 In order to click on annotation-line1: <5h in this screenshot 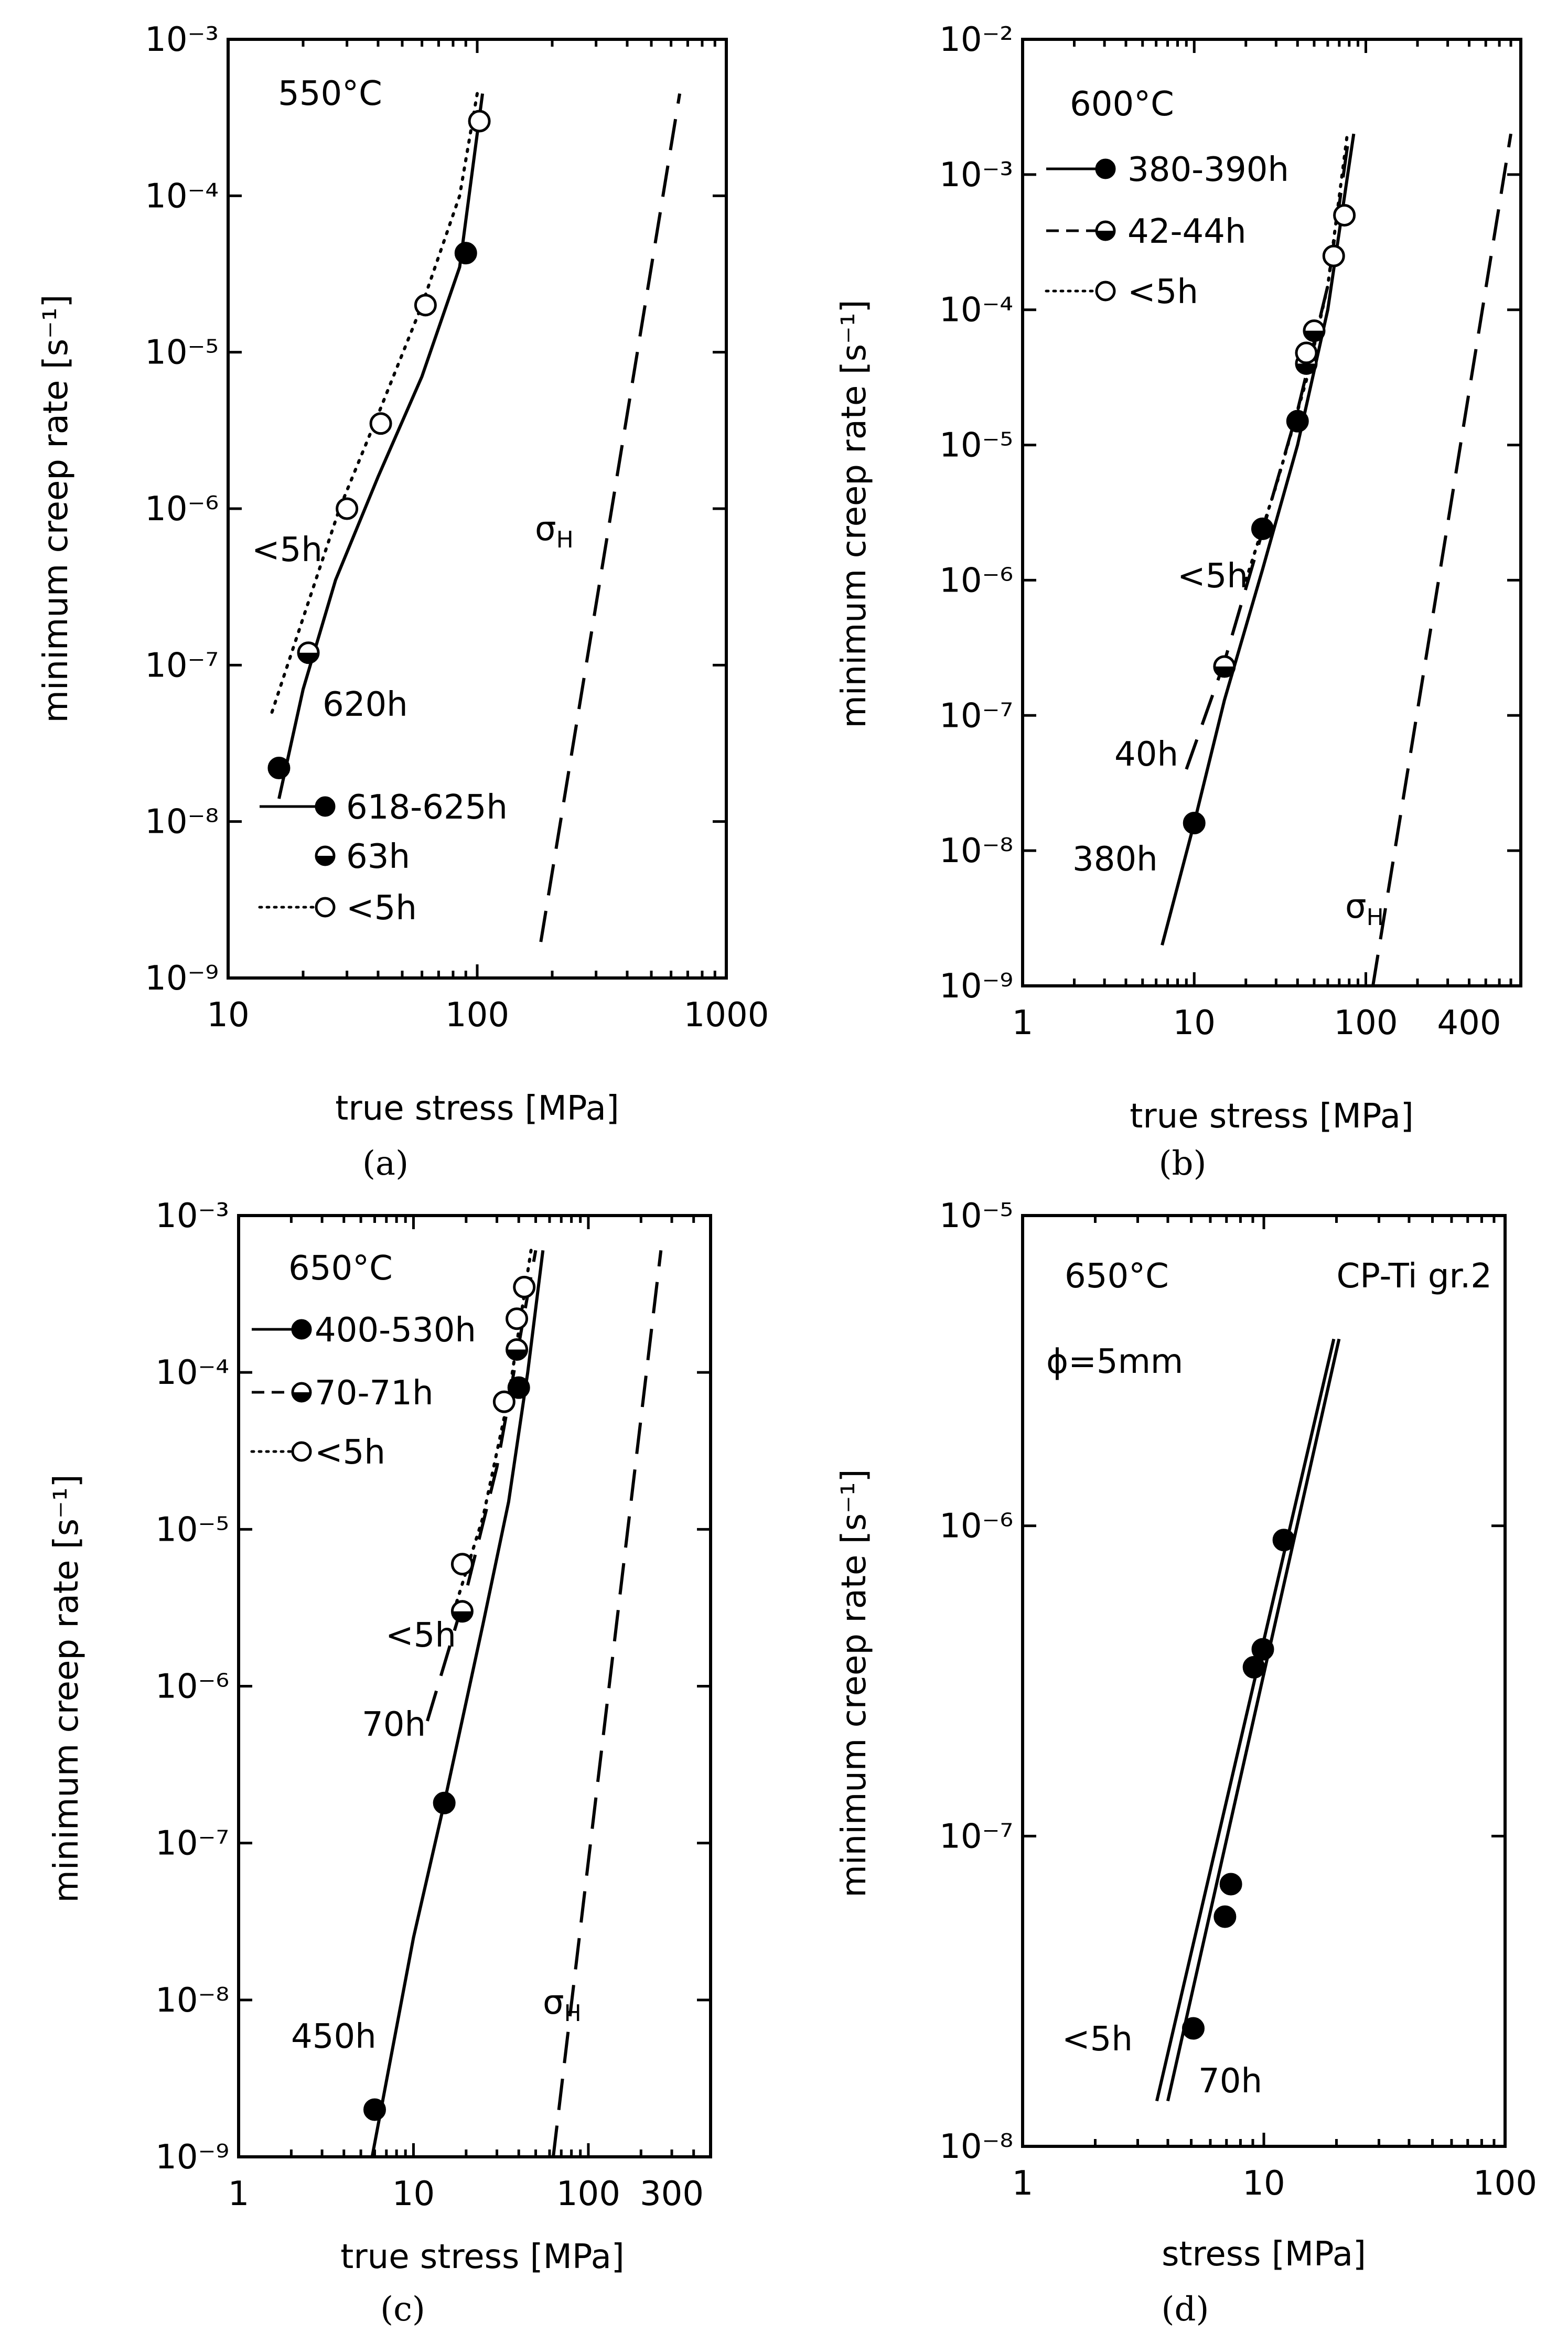, I will do `click(1097, 2039)`.